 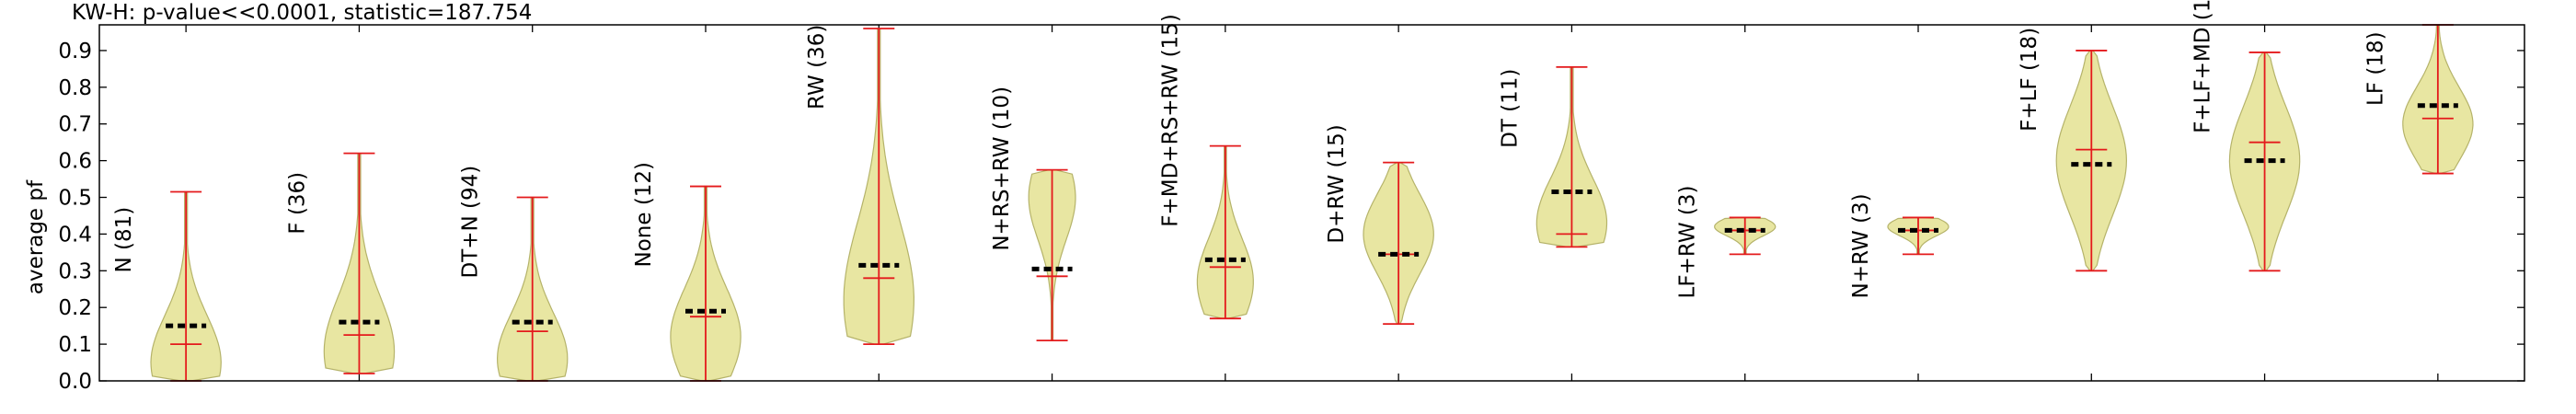 What do you see at coordinates (297, 203) in the screenshot?
I see `group-label: F (36)` at bounding box center [297, 203].